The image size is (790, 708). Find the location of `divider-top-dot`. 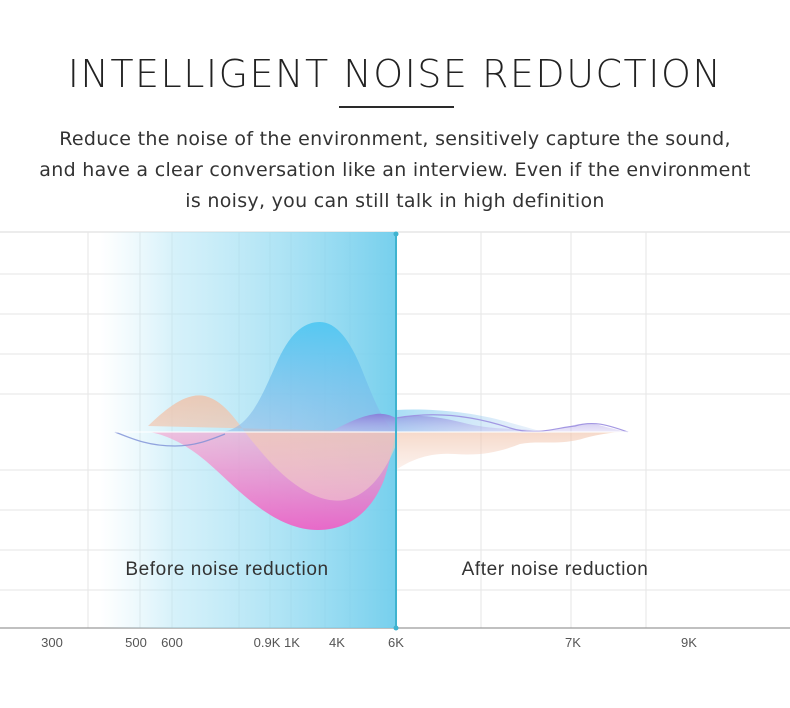

divider-top-dot is located at coordinates (396, 234).